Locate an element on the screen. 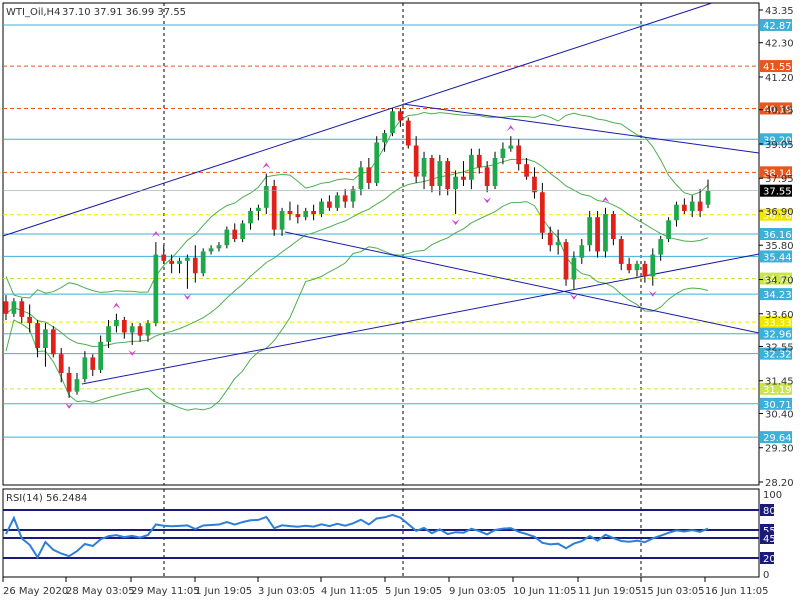 Image resolution: width=800 pixels, height=600 pixels. time-tick-label: 28 May 03:05 is located at coordinates (100, 591).